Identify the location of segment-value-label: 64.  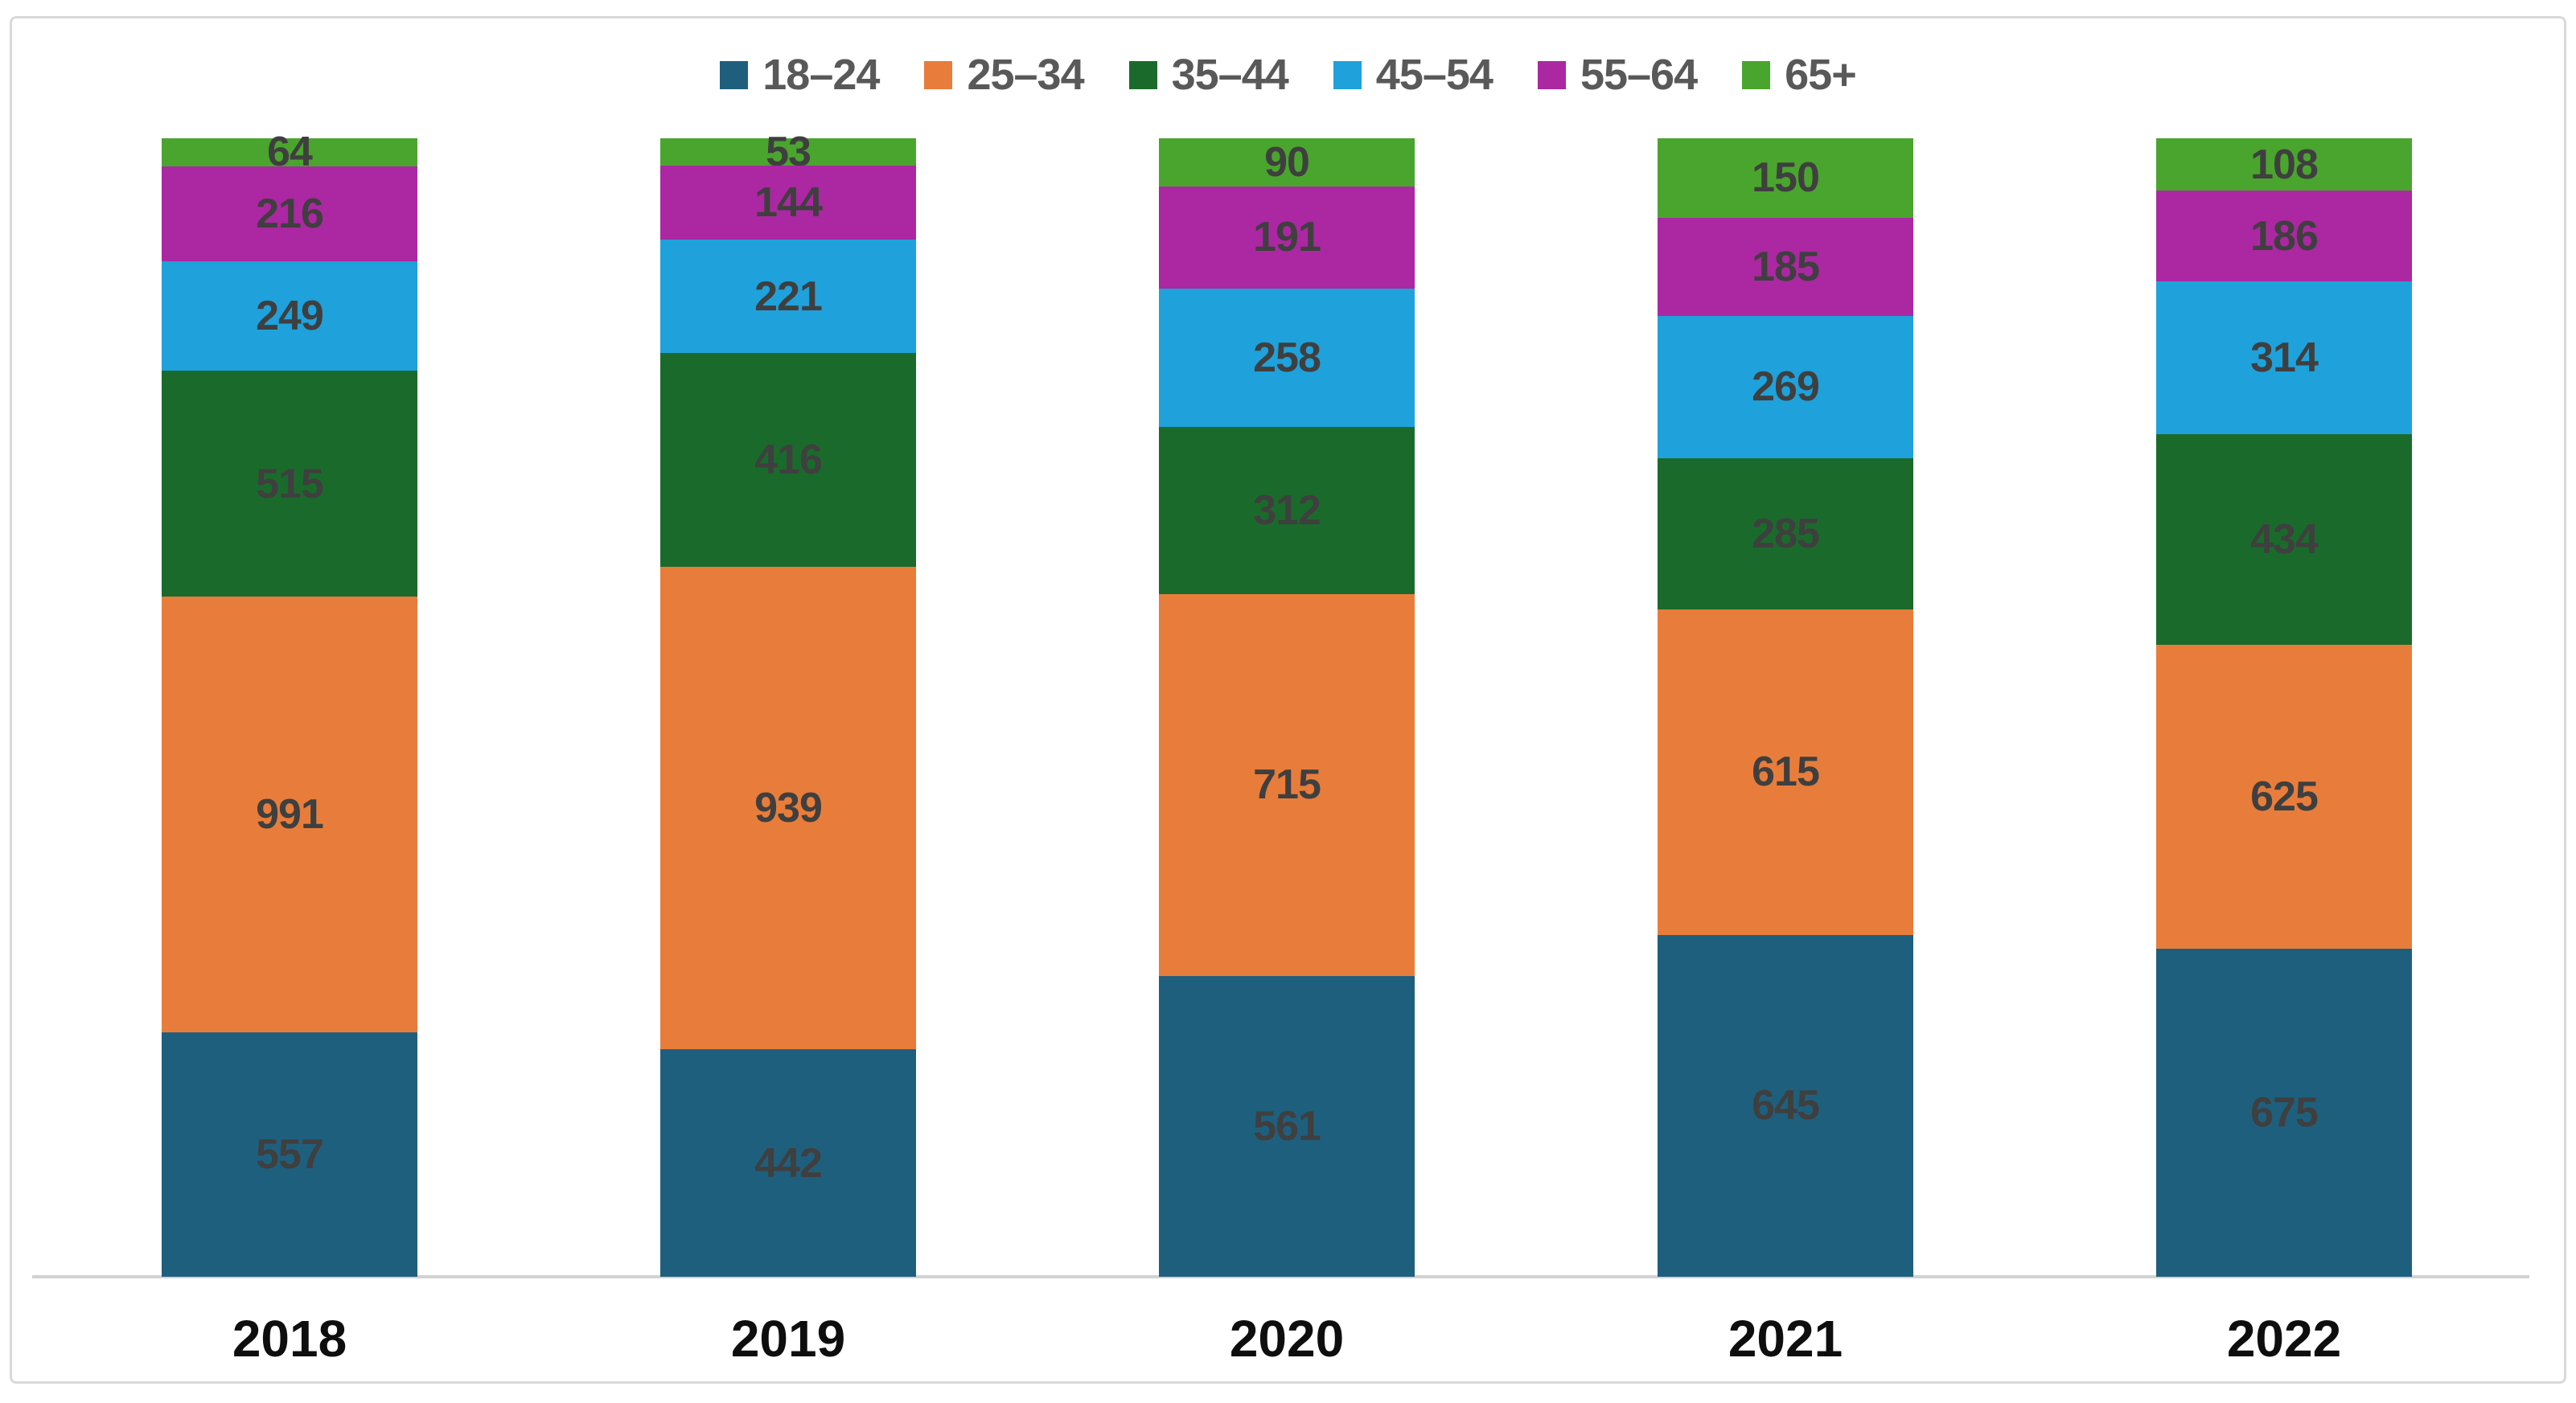
(290, 152).